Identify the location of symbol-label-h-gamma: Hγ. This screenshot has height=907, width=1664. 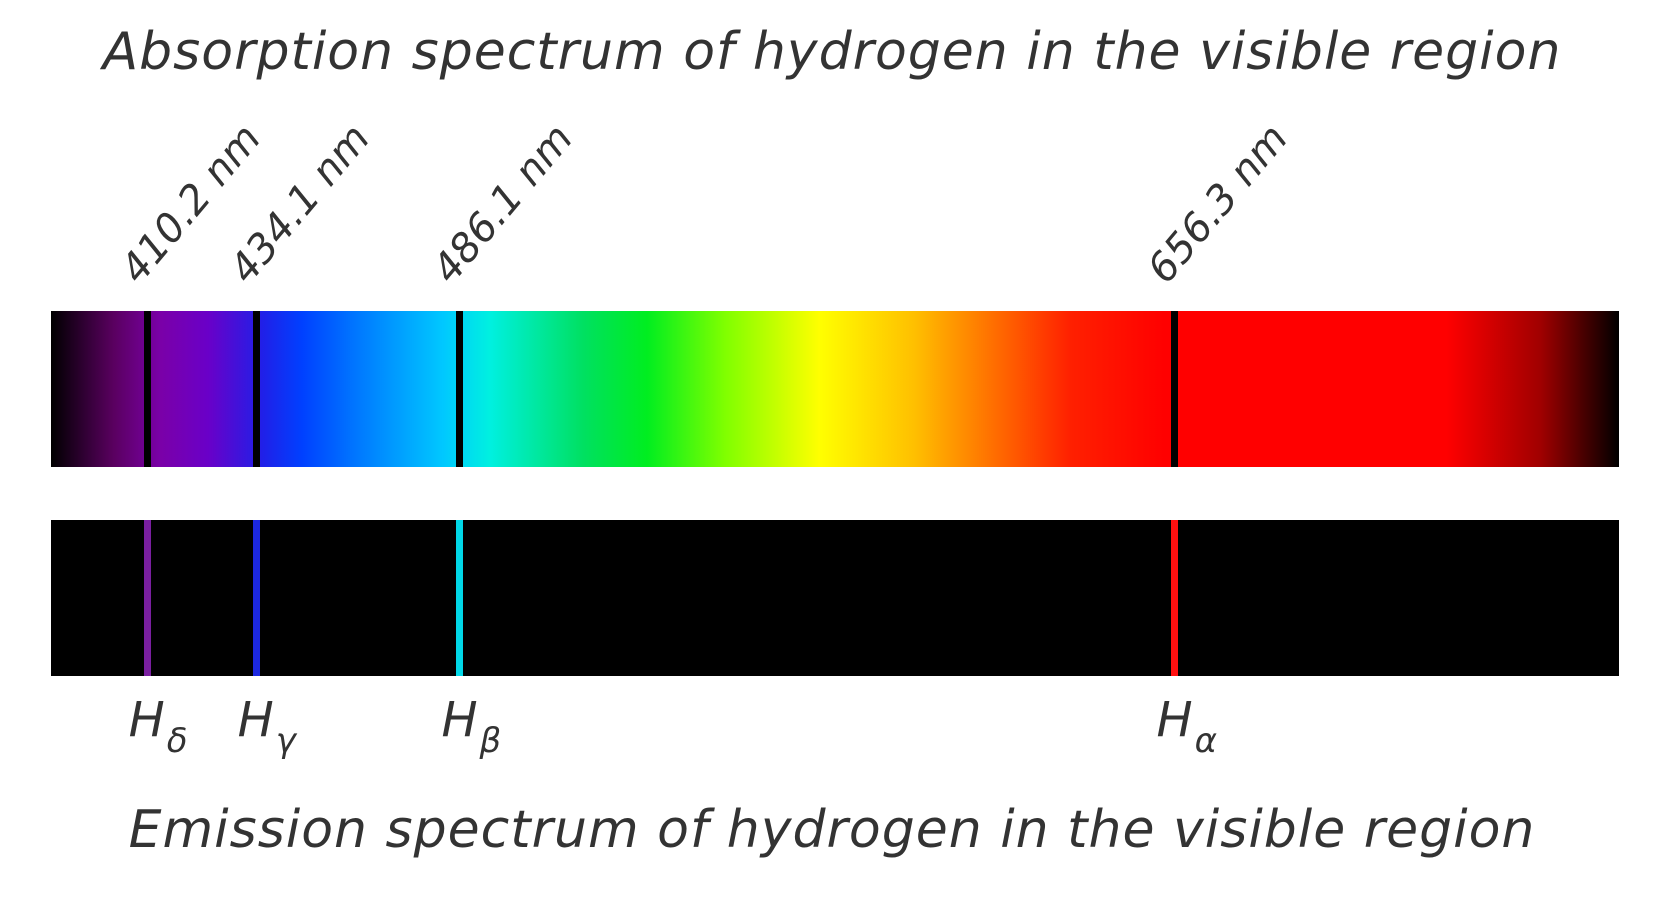
(266, 726).